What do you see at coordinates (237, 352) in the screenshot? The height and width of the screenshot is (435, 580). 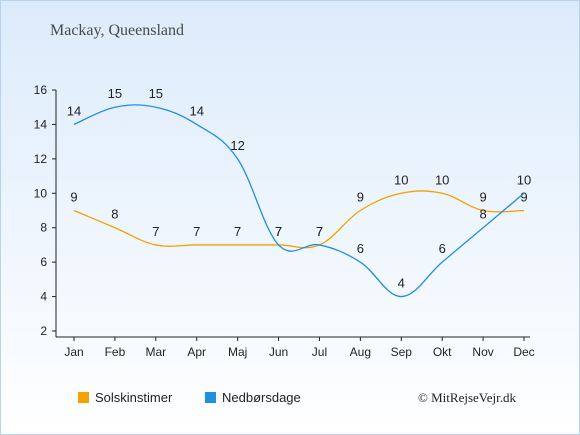 I see `x-tick-label: Maj` at bounding box center [237, 352].